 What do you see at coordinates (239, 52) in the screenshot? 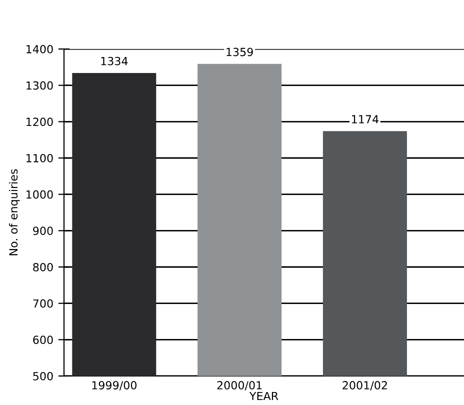
I see `data-label: 1359` at bounding box center [239, 52].